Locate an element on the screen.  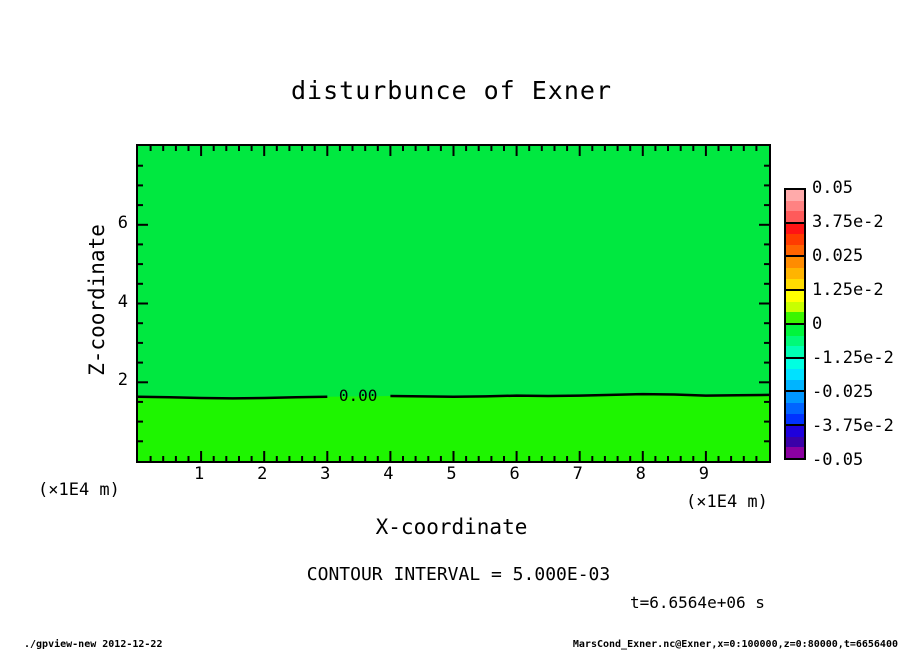
time-annotation: t=6.6564e+06 s is located at coordinates (697, 602).